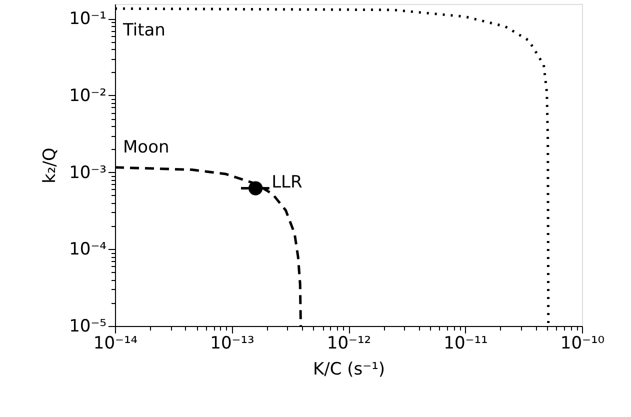 Image resolution: width=631 pixels, height=417 pixels. I want to click on series-label: Titan, so click(144, 30).